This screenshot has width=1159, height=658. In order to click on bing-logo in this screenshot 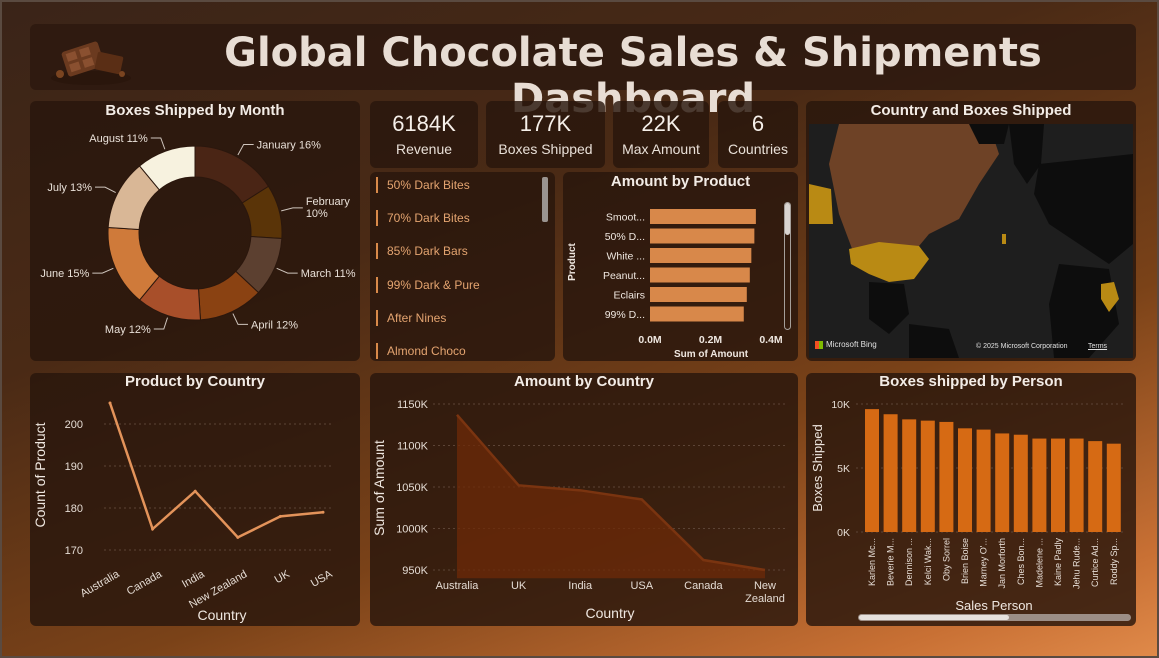, I will do `click(819, 345)`.